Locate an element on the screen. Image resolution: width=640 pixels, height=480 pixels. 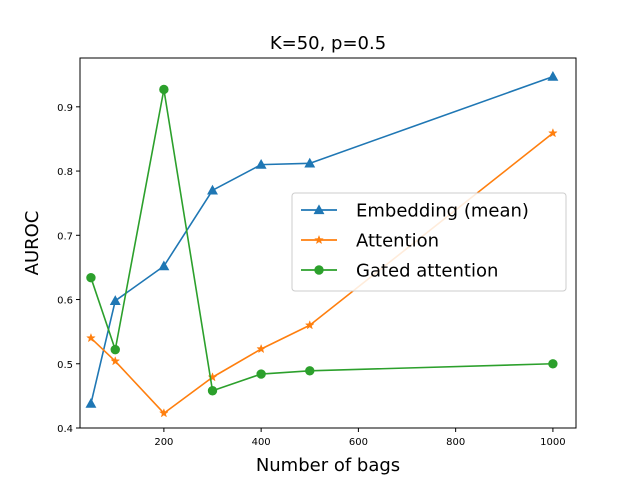
chart-title: K=50, p=0.5 is located at coordinates (328, 43).